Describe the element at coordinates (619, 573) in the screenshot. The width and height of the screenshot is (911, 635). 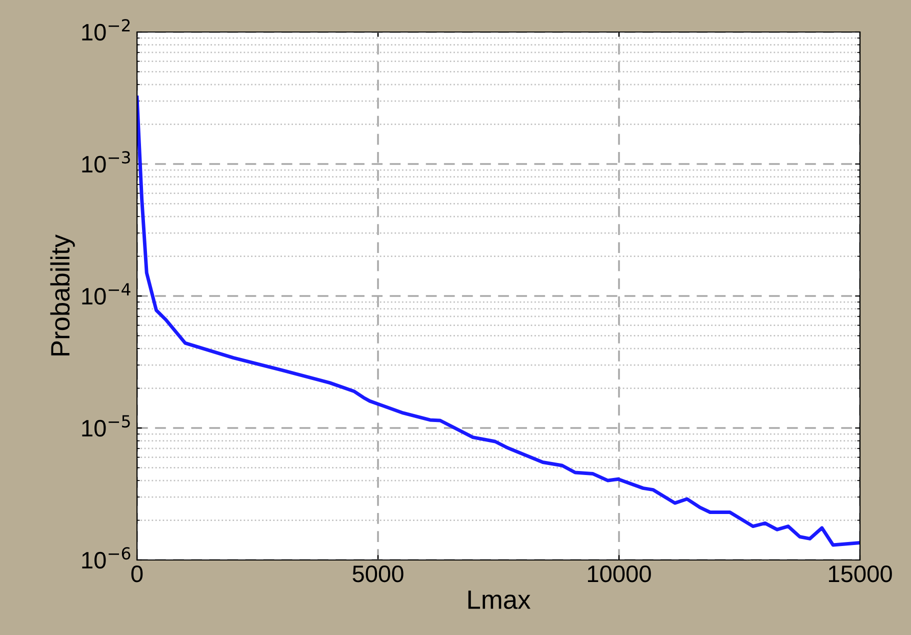
I see `x-tick-label: 10000` at that location.